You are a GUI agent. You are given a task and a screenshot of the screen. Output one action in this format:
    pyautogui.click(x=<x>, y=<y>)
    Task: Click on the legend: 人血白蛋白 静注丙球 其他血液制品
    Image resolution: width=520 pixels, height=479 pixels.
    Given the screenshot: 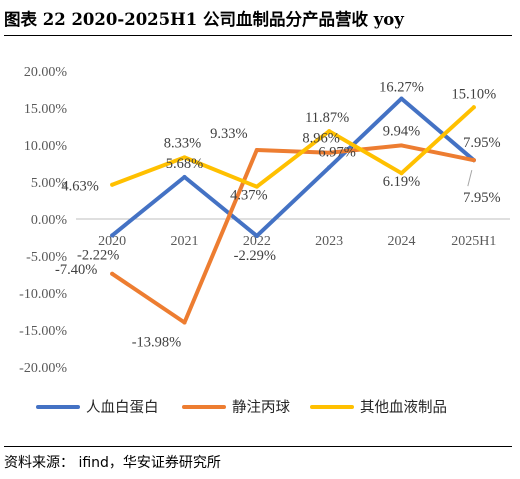 What is the action you would take?
    pyautogui.click(x=241, y=407)
    